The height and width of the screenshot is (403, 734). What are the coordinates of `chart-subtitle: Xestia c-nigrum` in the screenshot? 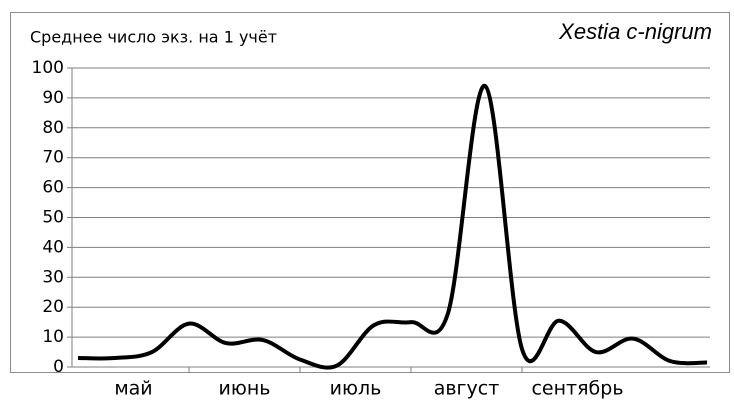 It's located at (635, 31).